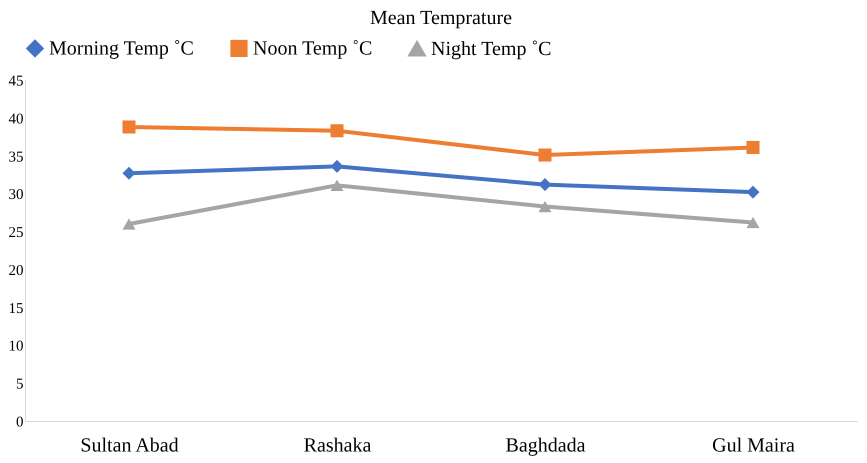 The image size is (867, 463). What do you see at coordinates (312, 48) in the screenshot?
I see `legend-label: Noon Temp ˚C` at bounding box center [312, 48].